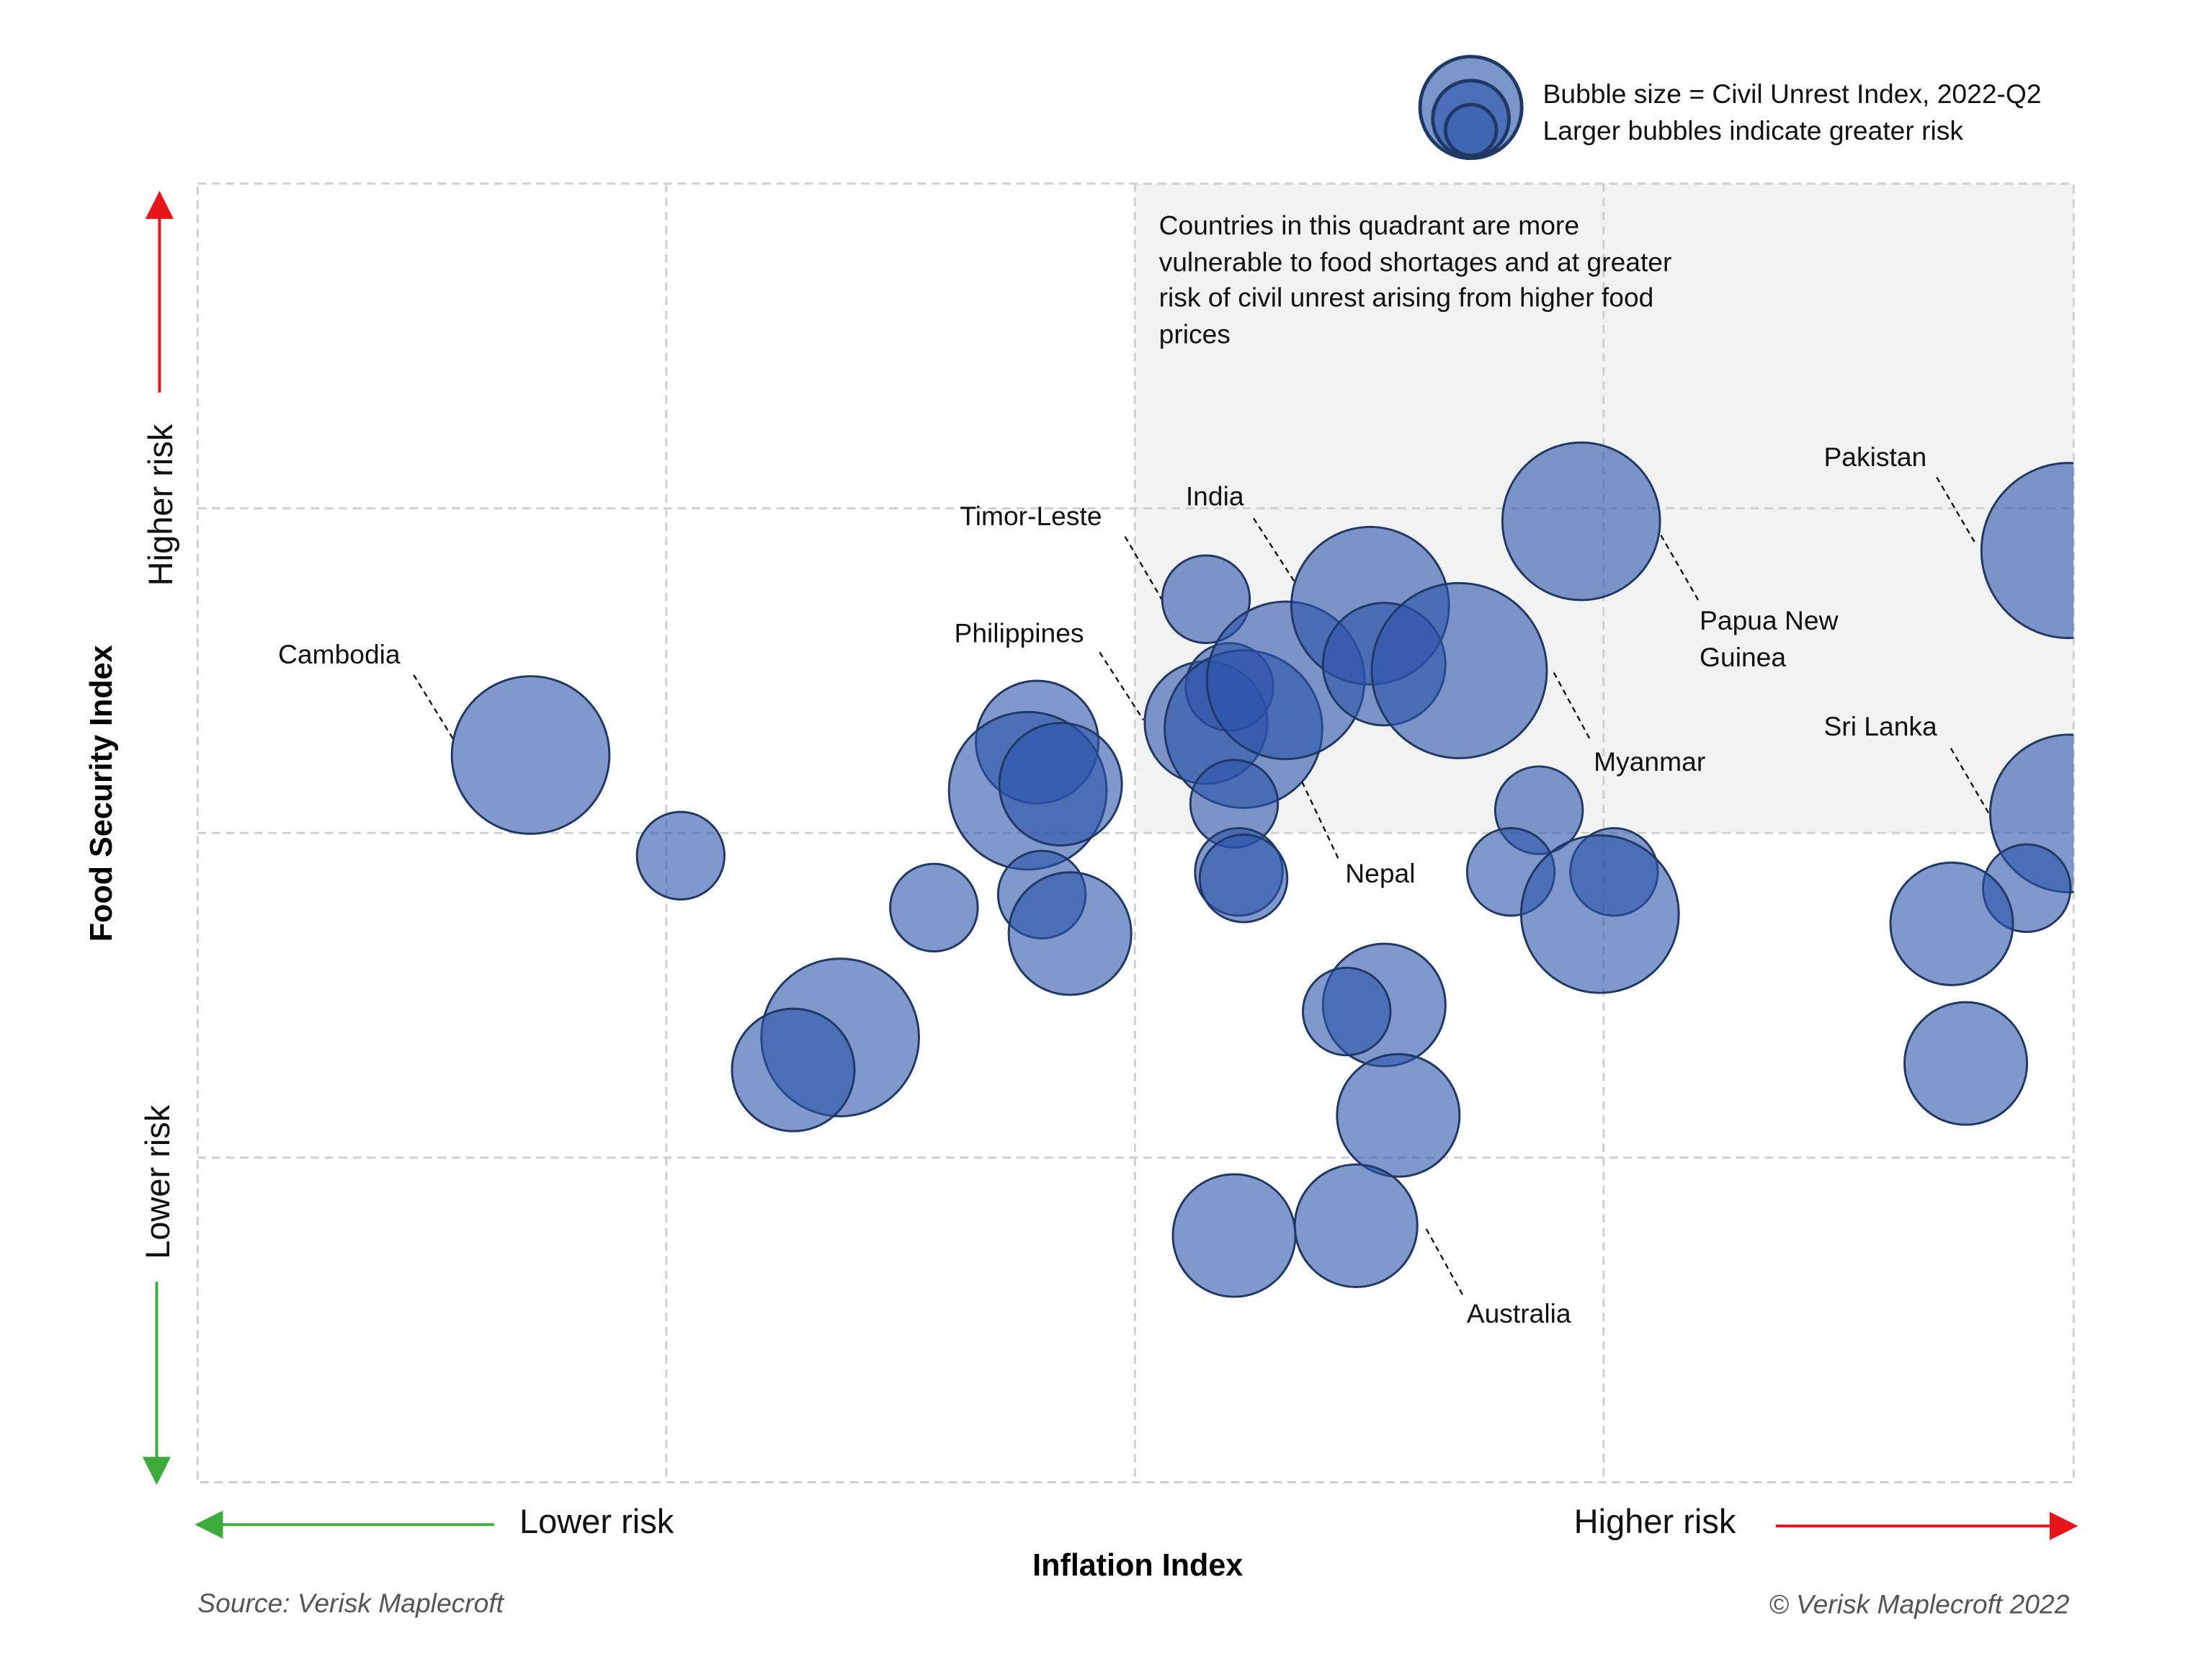 Image resolution: width=2188 pixels, height=1680 pixels. What do you see at coordinates (1380, 873) in the screenshot?
I see `country-label: Nepal` at bounding box center [1380, 873].